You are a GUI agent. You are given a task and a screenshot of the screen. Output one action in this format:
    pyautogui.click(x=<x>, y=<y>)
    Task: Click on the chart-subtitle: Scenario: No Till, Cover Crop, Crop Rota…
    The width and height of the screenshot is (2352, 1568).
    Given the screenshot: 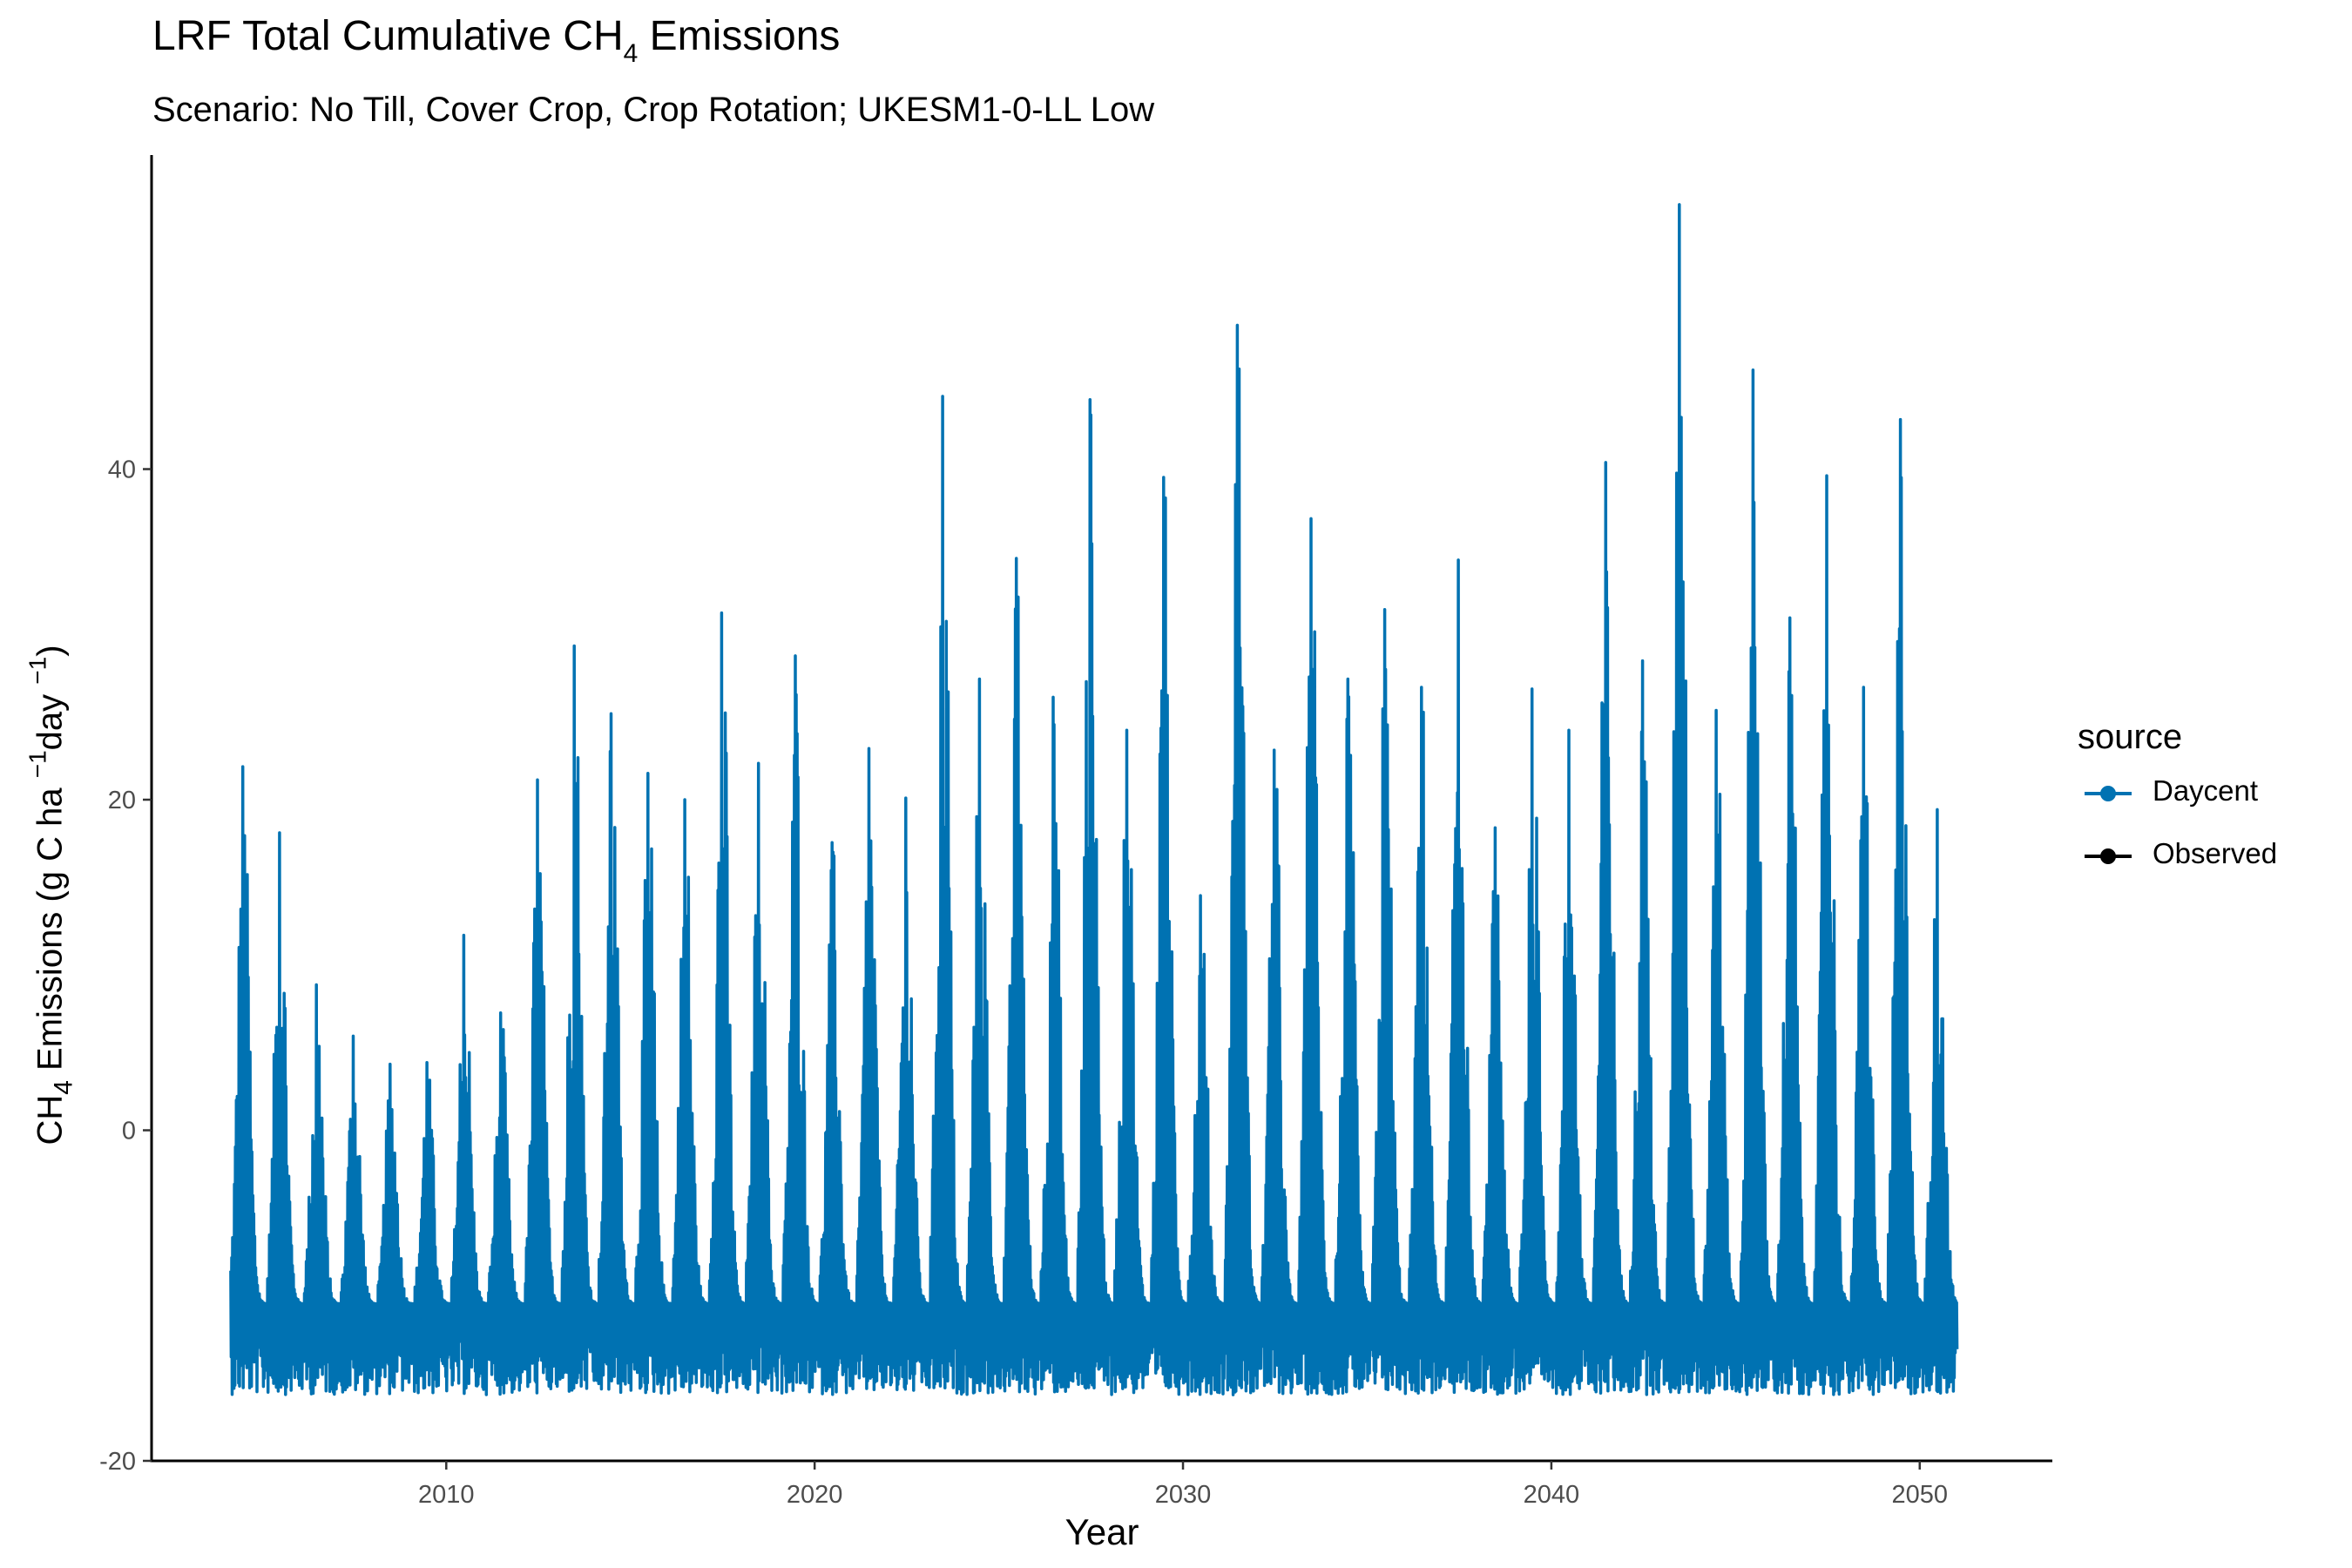 What is the action you would take?
    pyautogui.click(x=653, y=110)
    